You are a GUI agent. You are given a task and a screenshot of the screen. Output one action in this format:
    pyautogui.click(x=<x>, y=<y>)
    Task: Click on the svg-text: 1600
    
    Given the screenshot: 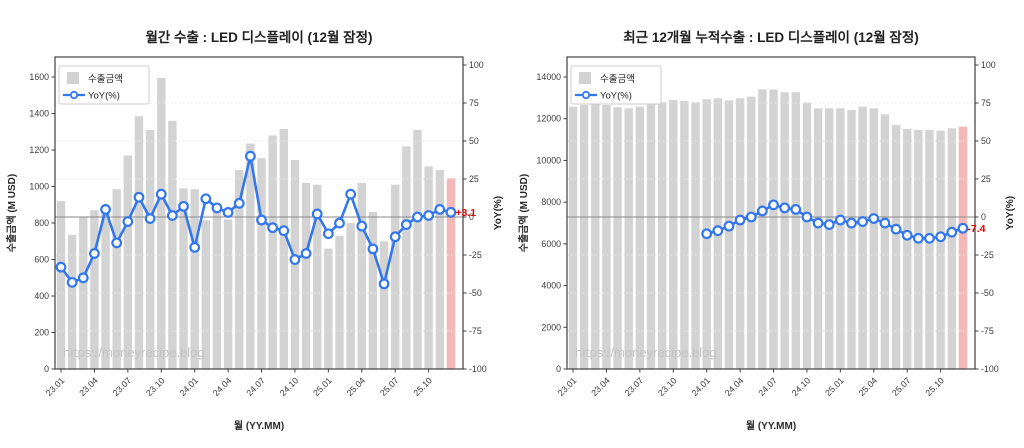 What is the action you would take?
    pyautogui.click(x=39, y=77)
    